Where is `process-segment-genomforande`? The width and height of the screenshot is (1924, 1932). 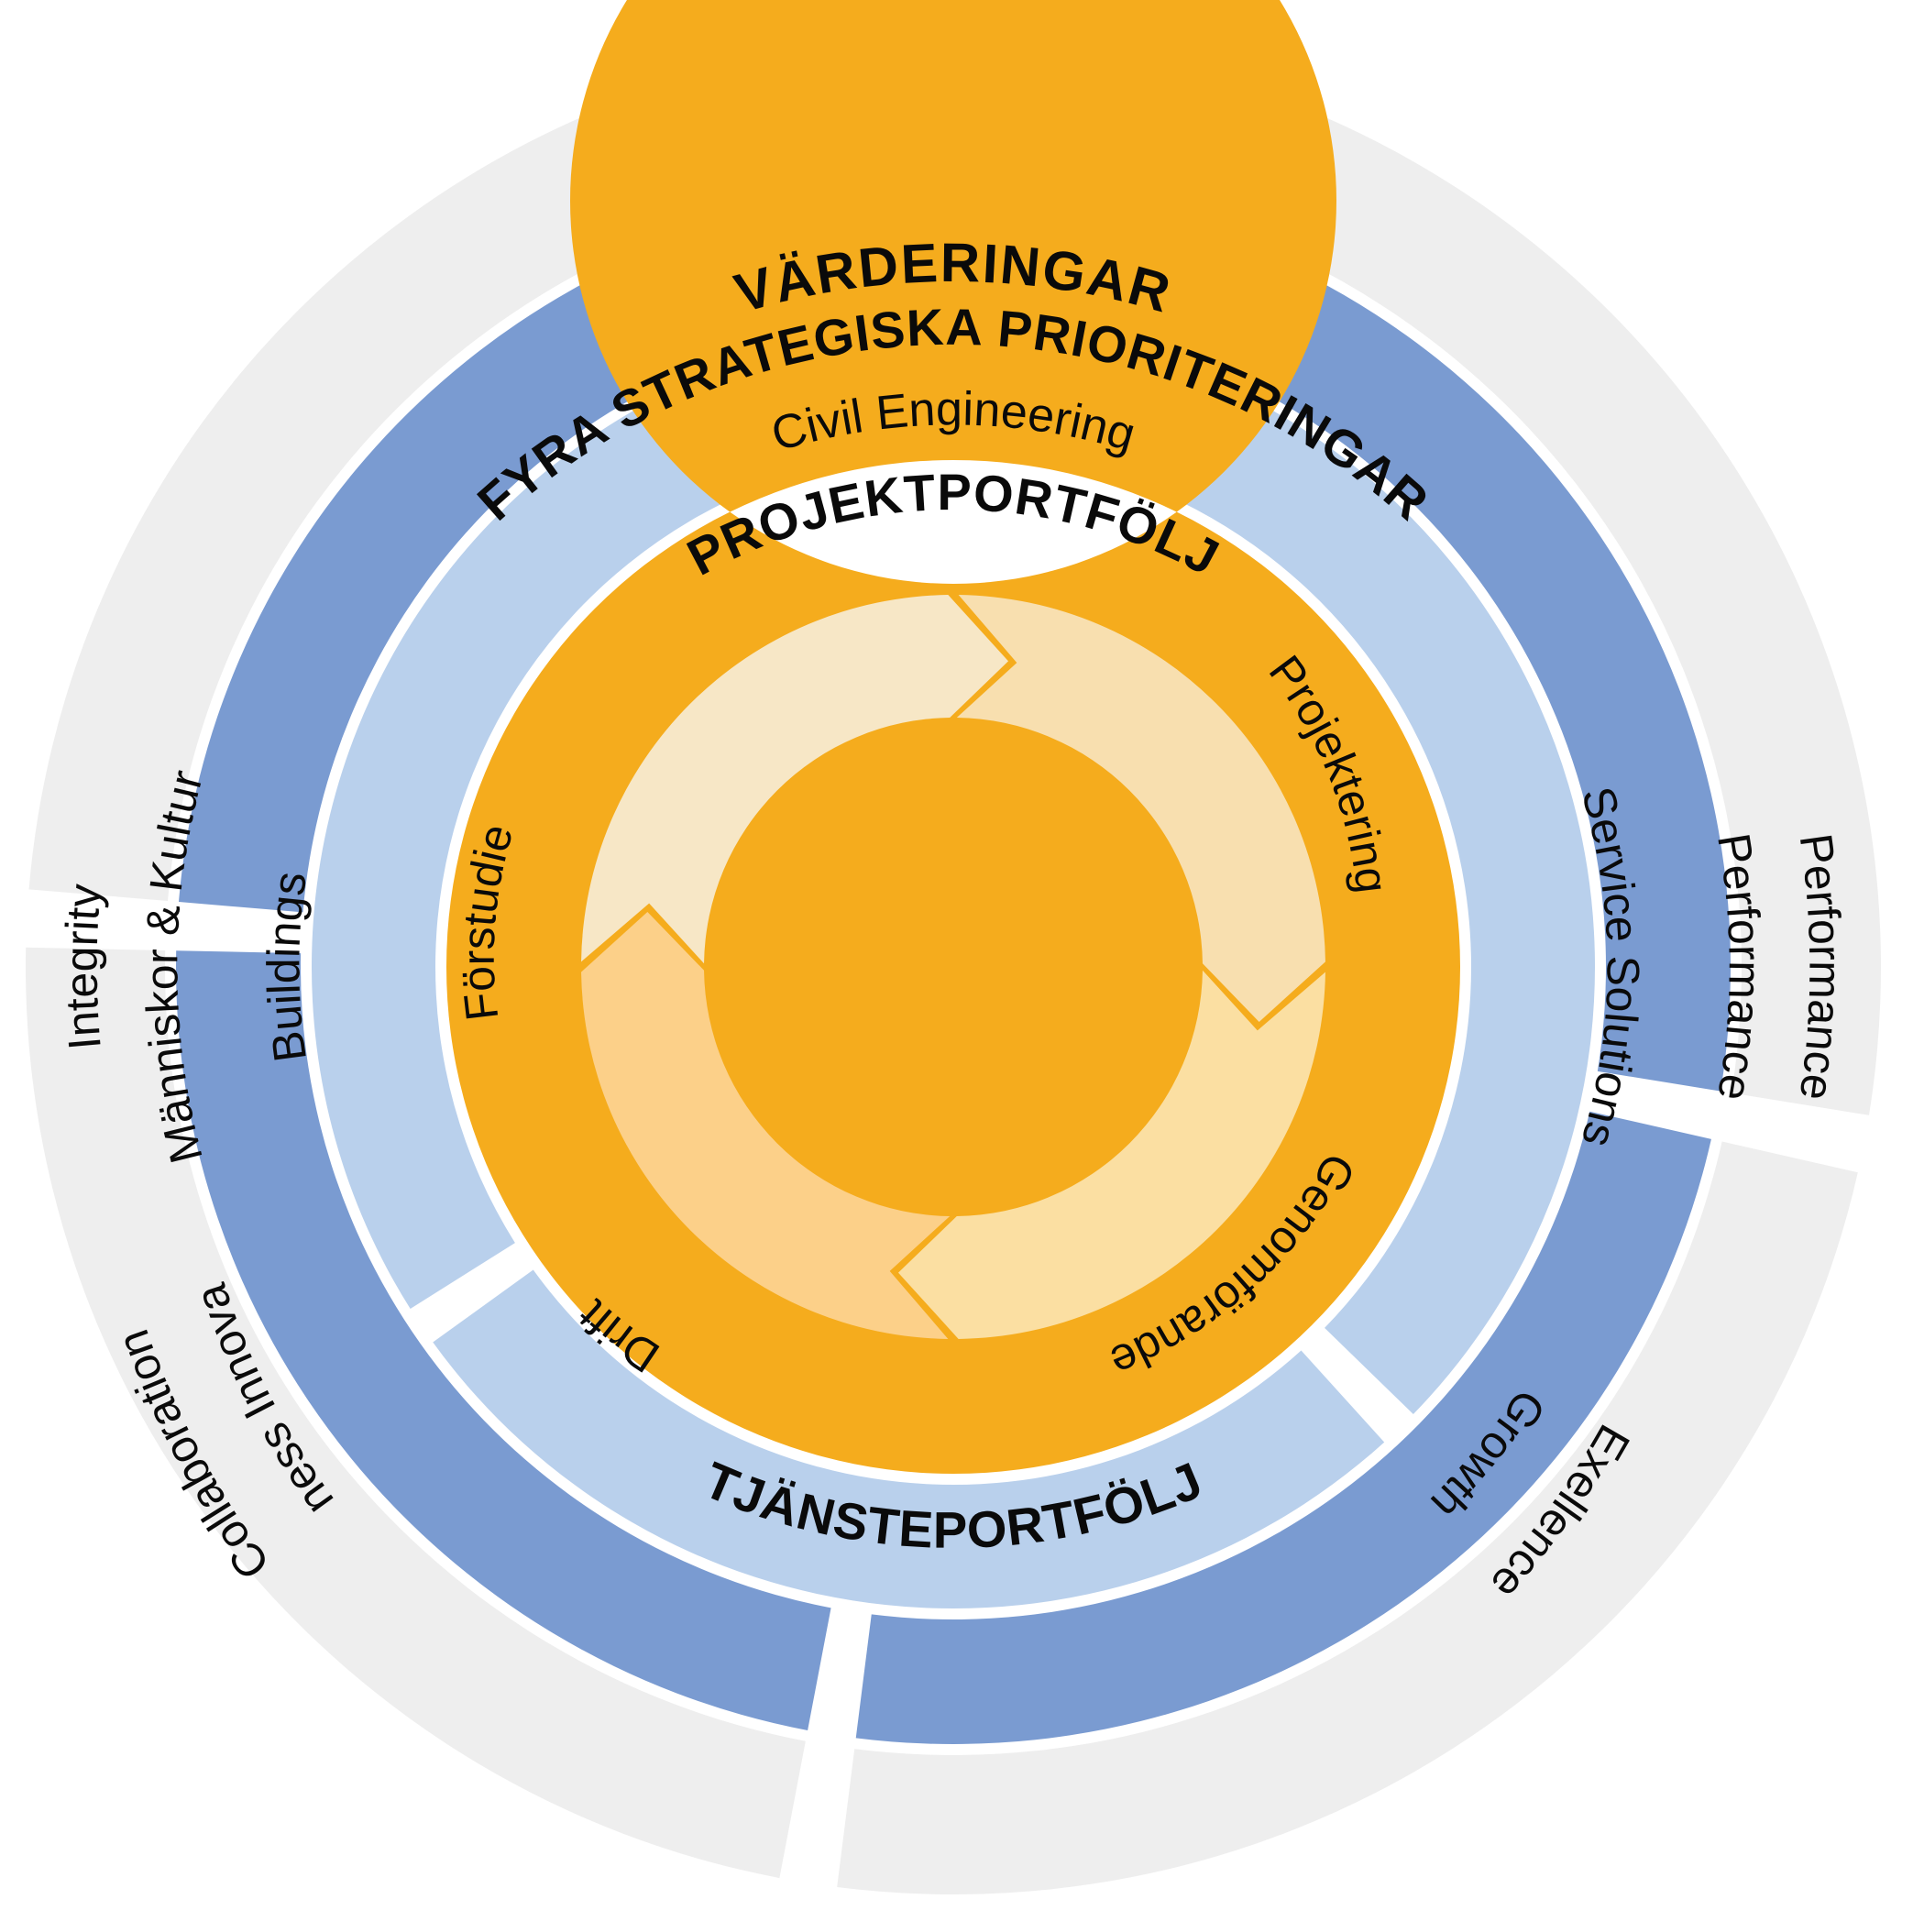
process-segment-genomforande is located at coordinates (1111, 1154).